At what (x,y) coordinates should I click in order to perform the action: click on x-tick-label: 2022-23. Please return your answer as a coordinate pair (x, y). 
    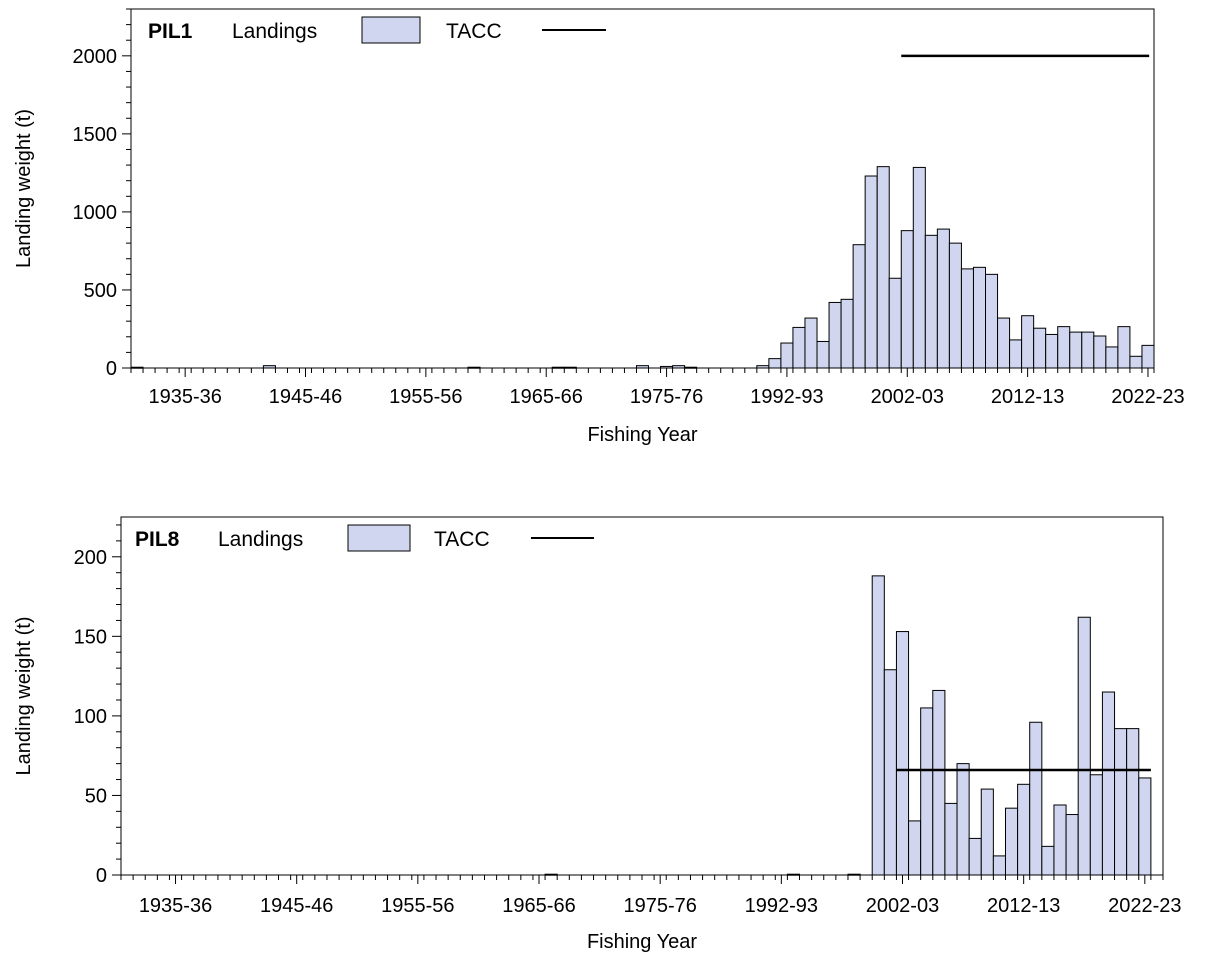
    Looking at the image, I should click on (1147, 397).